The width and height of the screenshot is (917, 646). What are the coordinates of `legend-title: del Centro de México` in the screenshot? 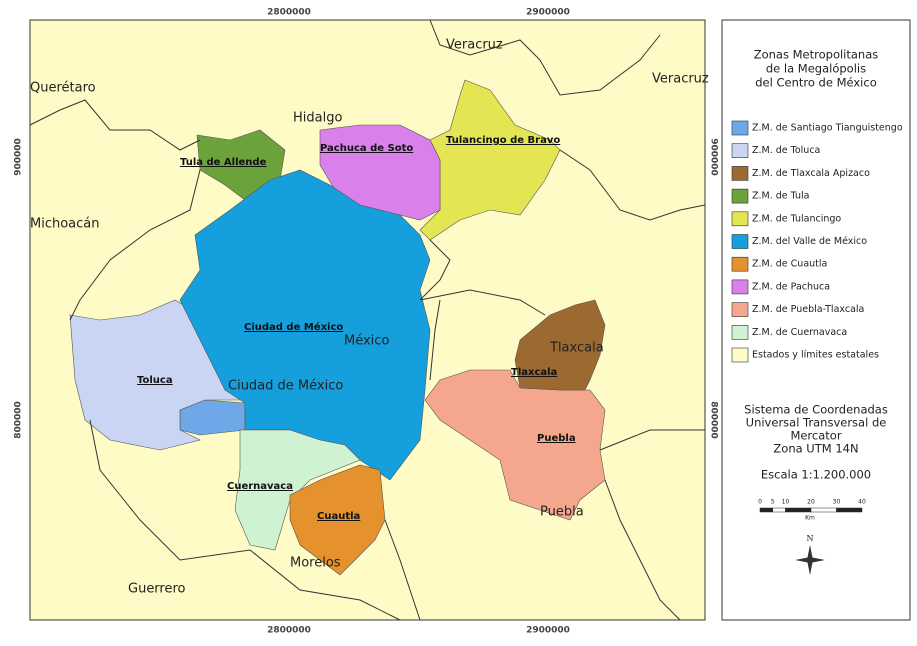 It's located at (815, 83).